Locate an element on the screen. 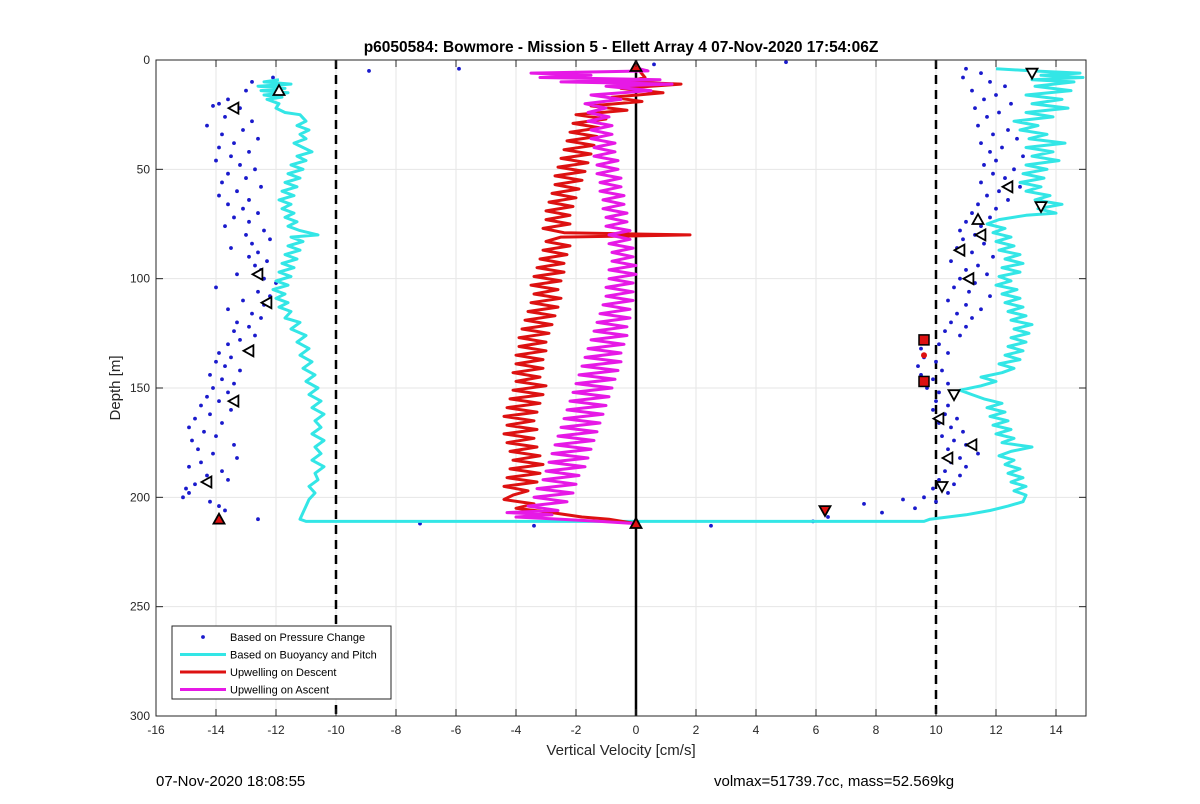 The height and width of the screenshot is (804, 1200). x-tick-label: 12 is located at coordinates (996, 730).